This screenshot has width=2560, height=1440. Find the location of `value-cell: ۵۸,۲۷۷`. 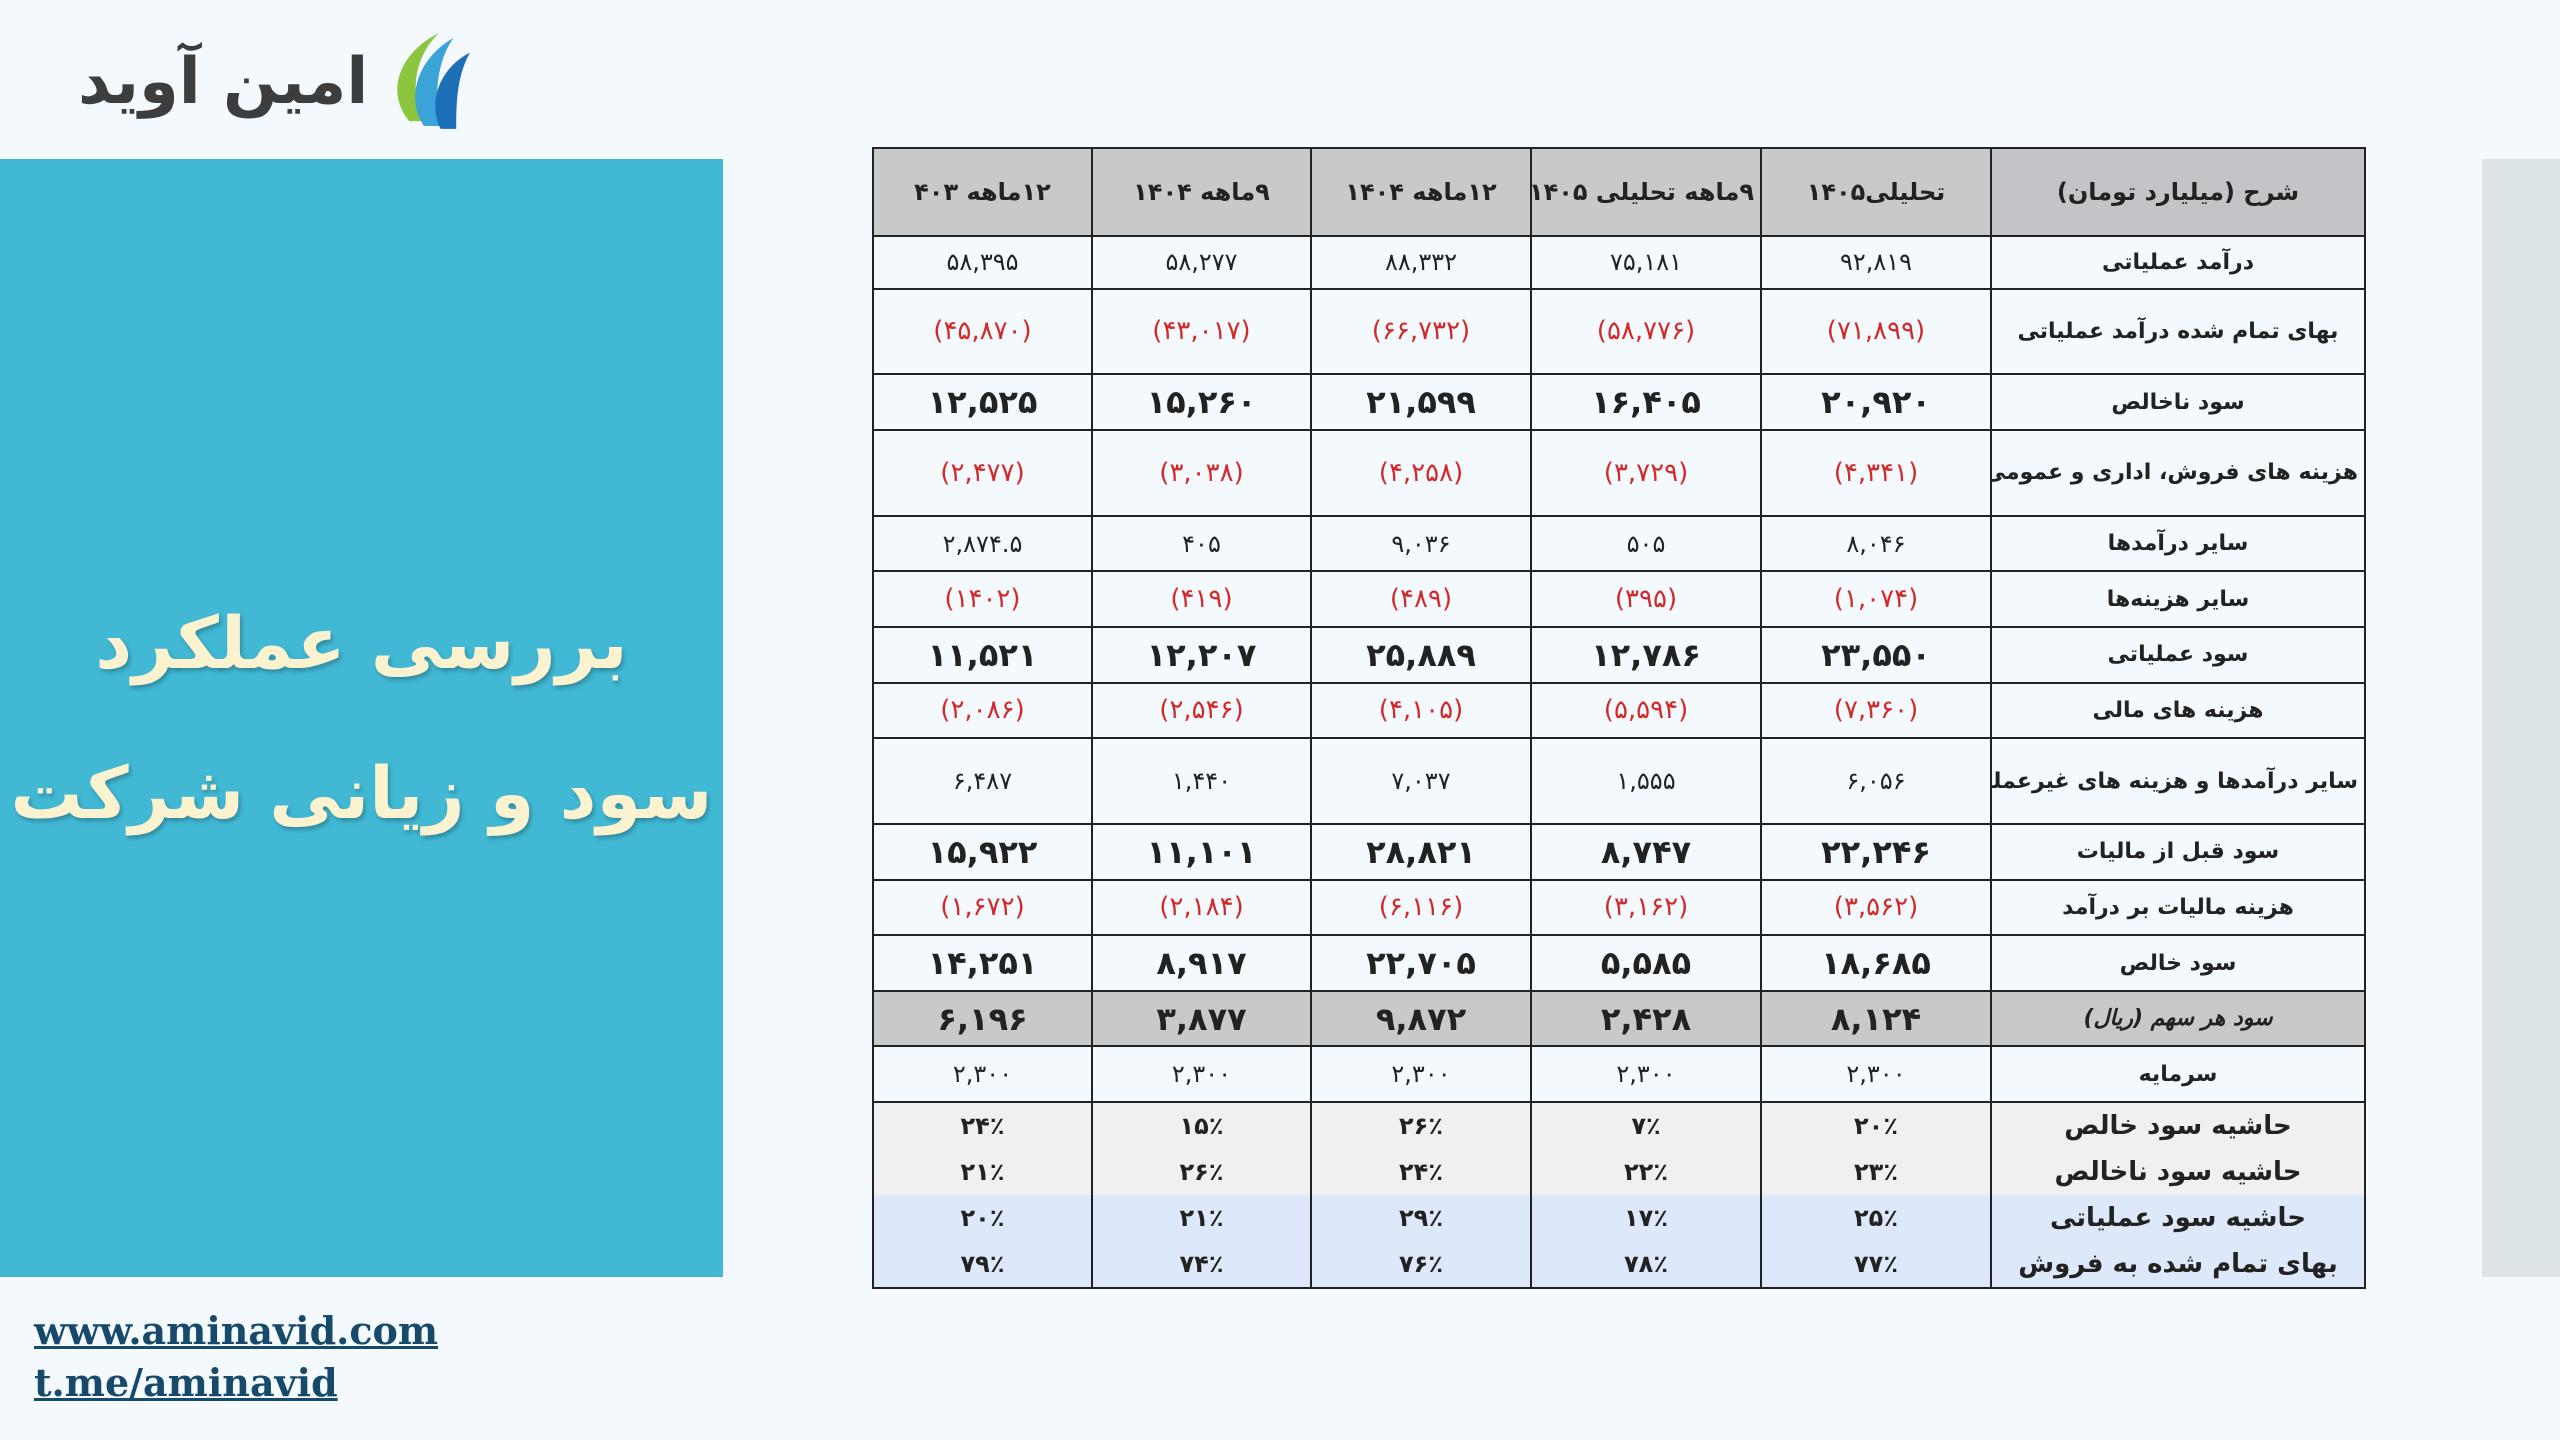

value-cell: ۵۸,۲۷۷ is located at coordinates (1201, 262).